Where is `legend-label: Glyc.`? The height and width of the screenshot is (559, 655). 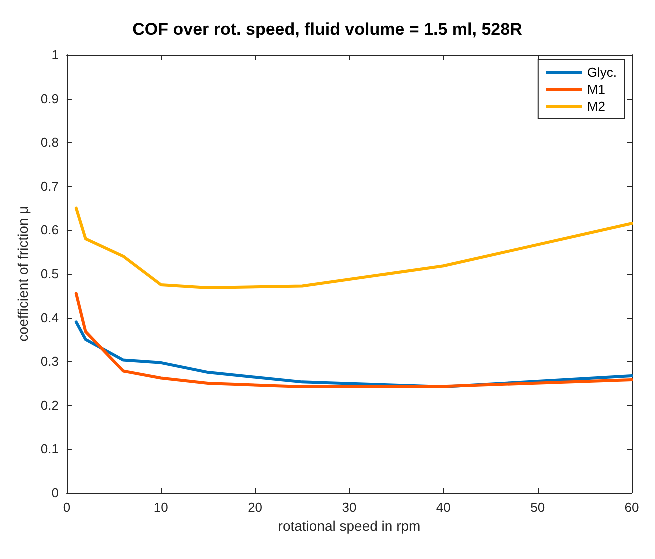
legend-label: Glyc. is located at coordinates (602, 72).